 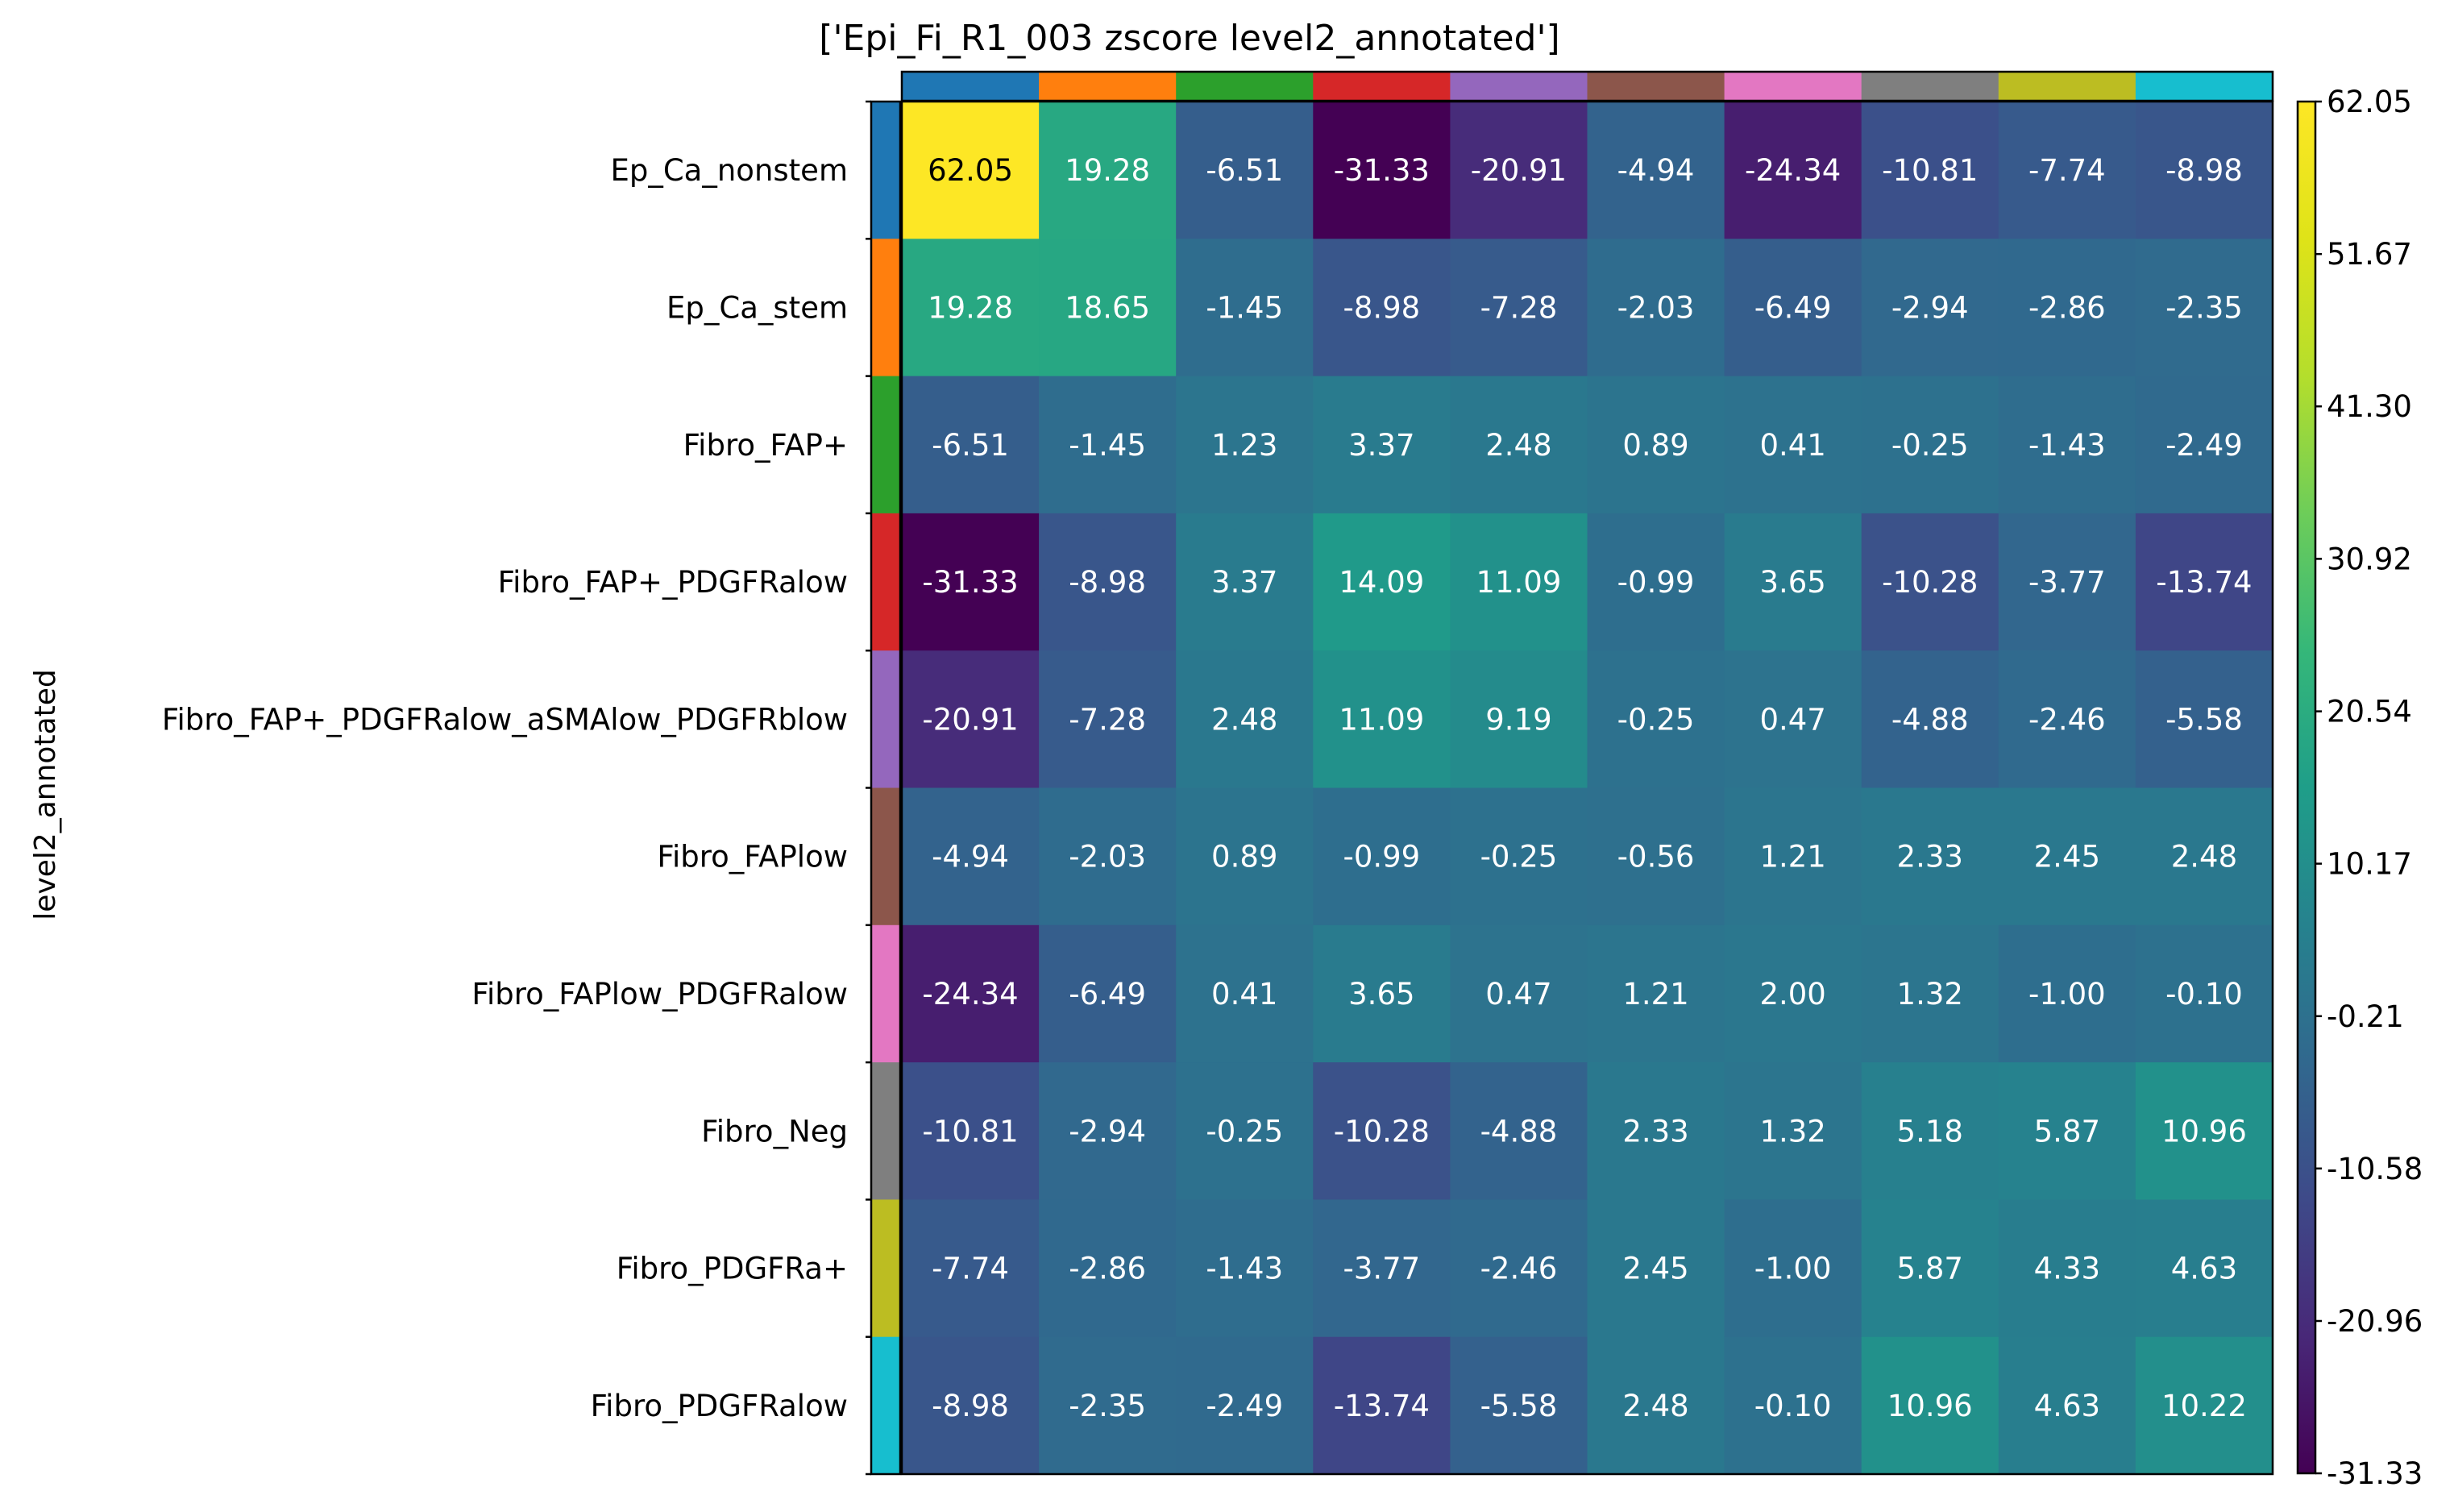 I want to click on row-label: Fibro_PDGFRa+, so click(x=732, y=1269).